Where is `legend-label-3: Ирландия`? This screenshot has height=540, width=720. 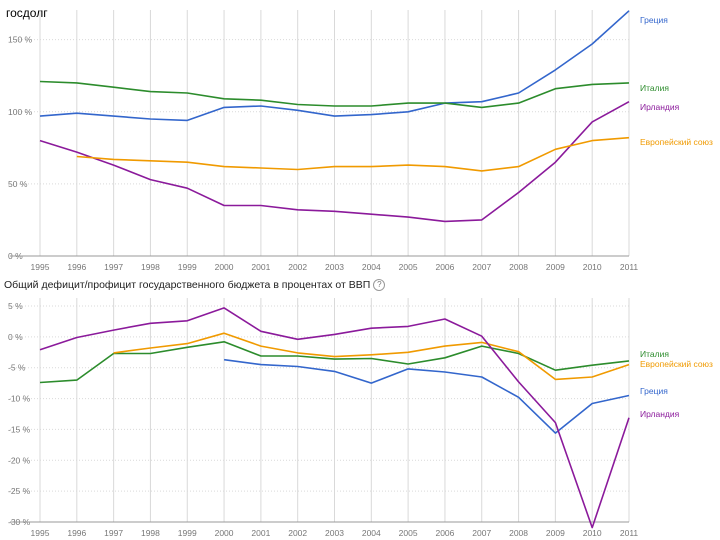 legend-label-3: Ирландия is located at coordinates (660, 107).